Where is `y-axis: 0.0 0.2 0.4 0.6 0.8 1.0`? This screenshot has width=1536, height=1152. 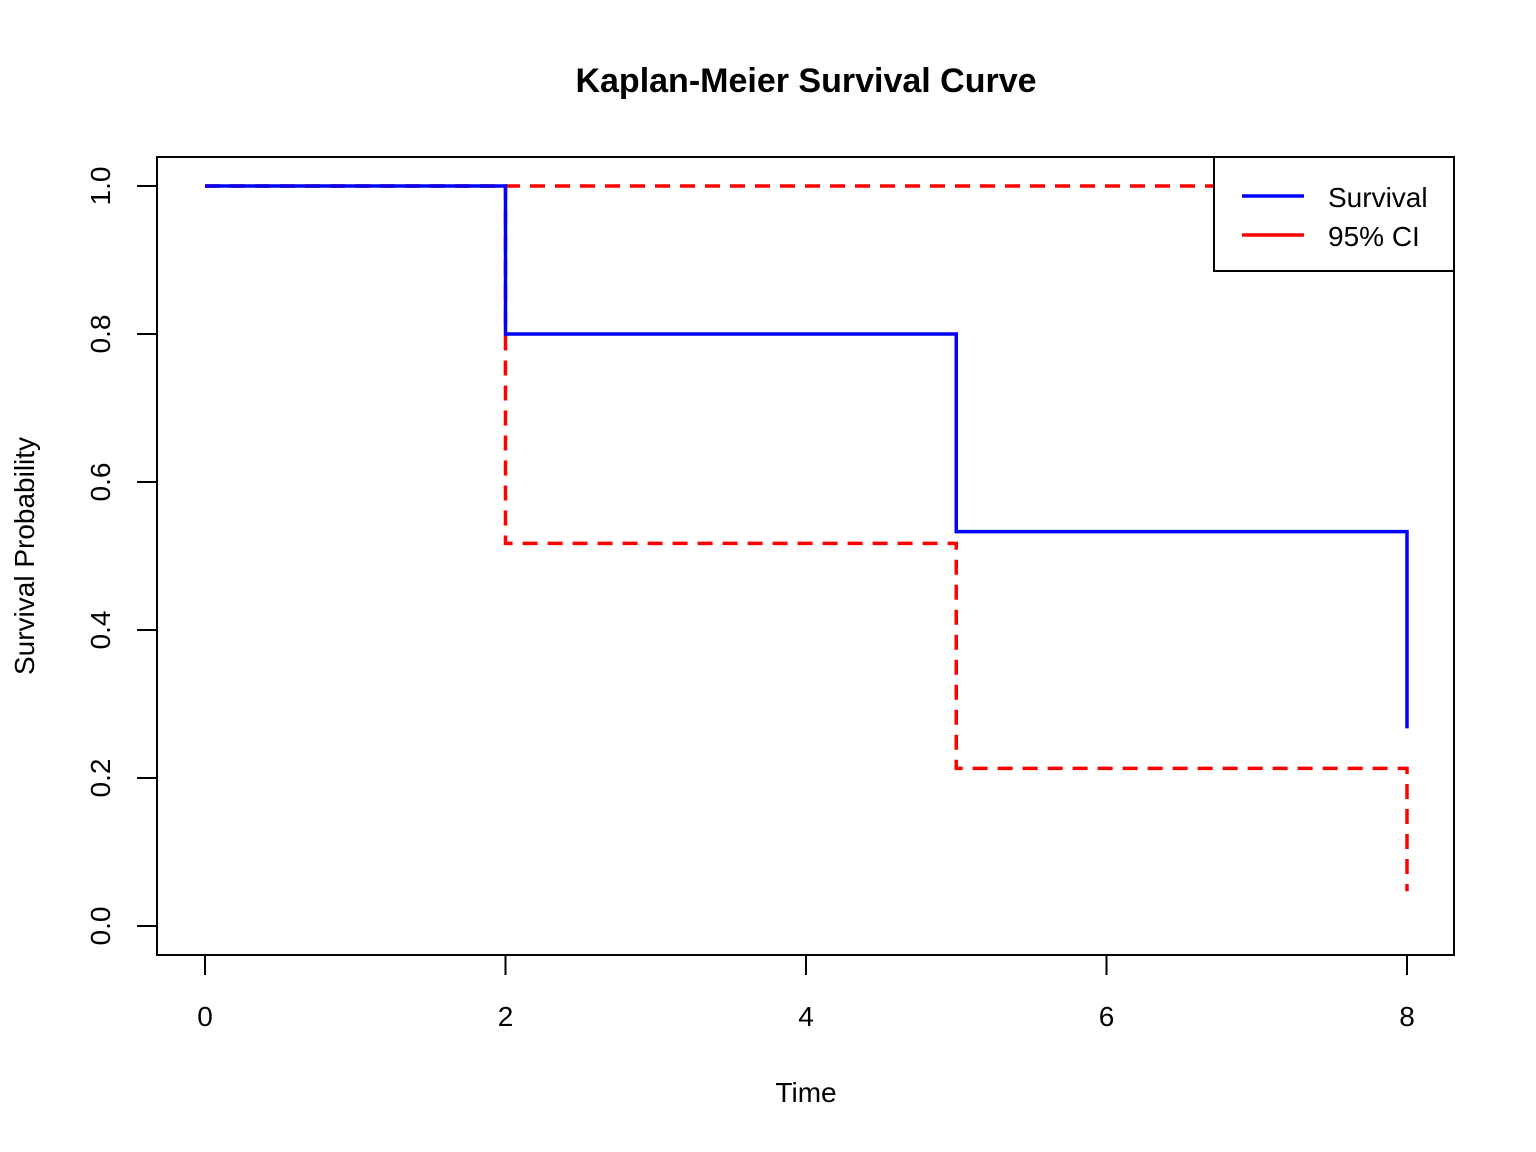 y-axis: 0.0 0.2 0.4 0.6 0.8 1.0 is located at coordinates (121, 556).